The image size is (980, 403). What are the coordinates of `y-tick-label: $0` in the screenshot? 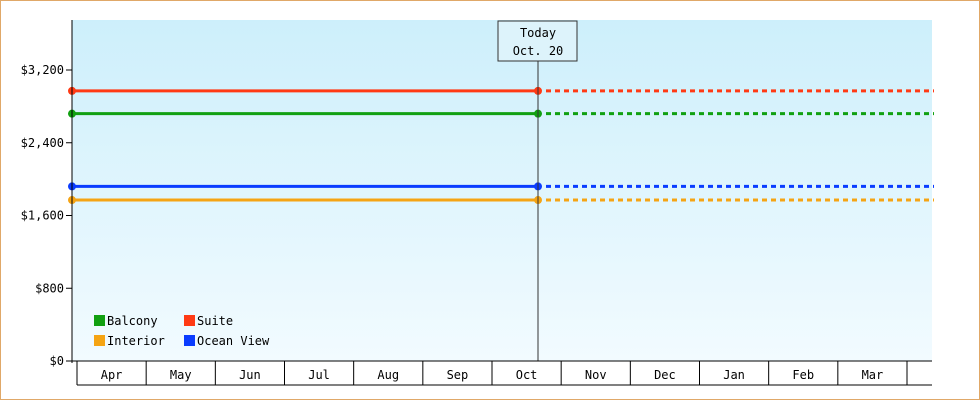 It's located at (57, 361).